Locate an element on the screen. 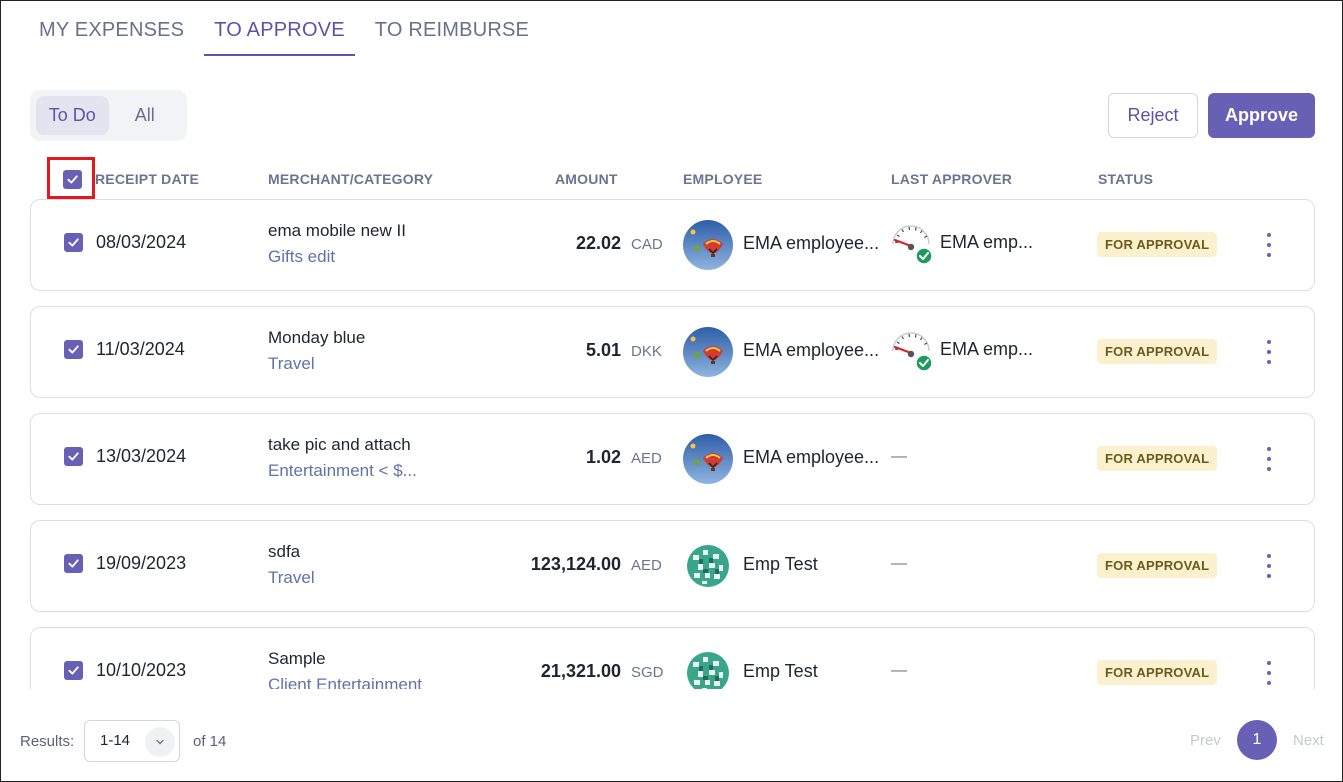  tab-my-expenses: MY EXPENSES is located at coordinates (112, 30).